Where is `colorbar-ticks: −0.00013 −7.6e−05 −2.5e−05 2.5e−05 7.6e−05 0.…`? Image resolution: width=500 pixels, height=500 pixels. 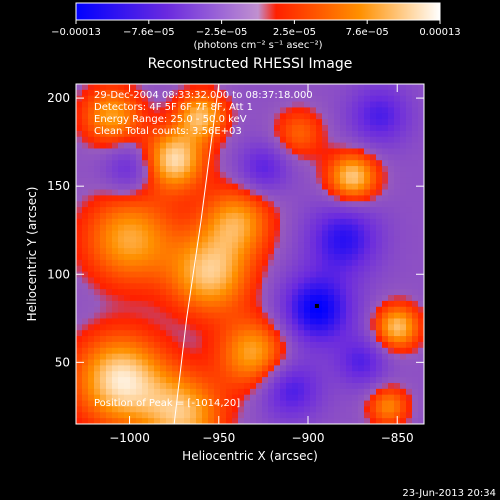 colorbar-ticks: −0.00013 −7.6e−05 −2.5e−05 2.5e−05 7.6e−05 0.… is located at coordinates (256, 29).